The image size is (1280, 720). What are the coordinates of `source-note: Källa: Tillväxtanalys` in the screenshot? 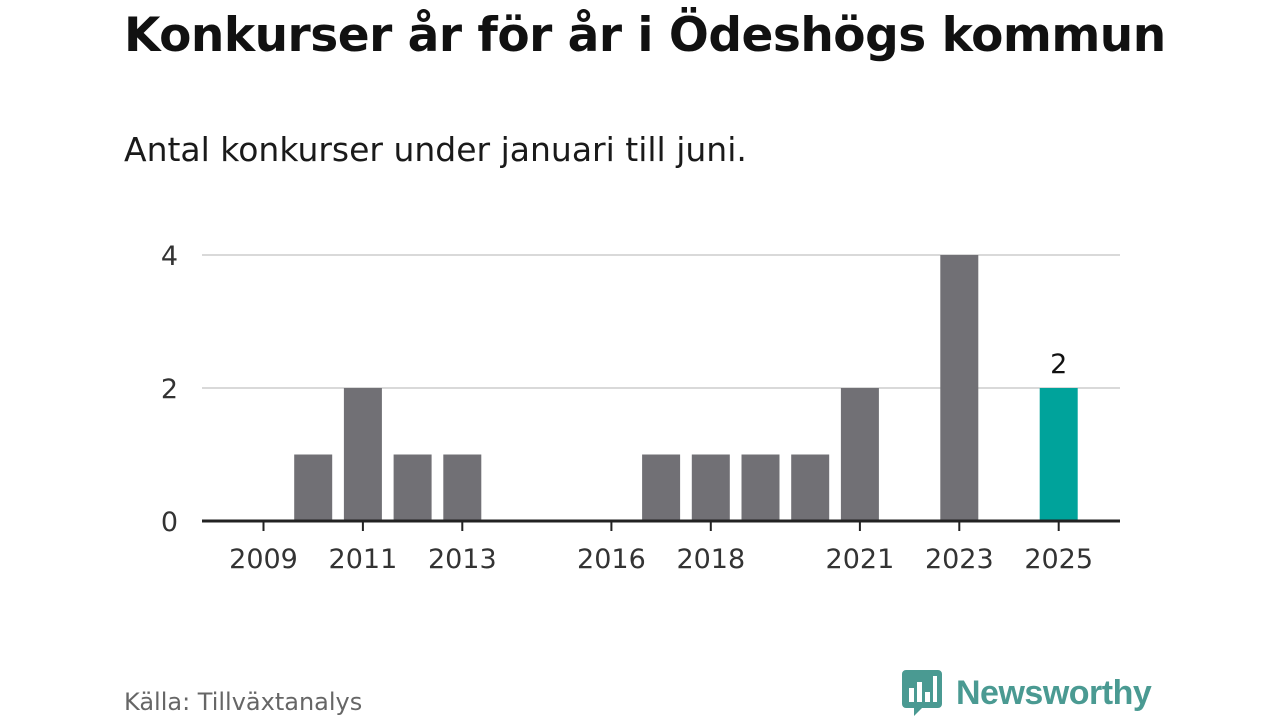 It's located at (243, 702).